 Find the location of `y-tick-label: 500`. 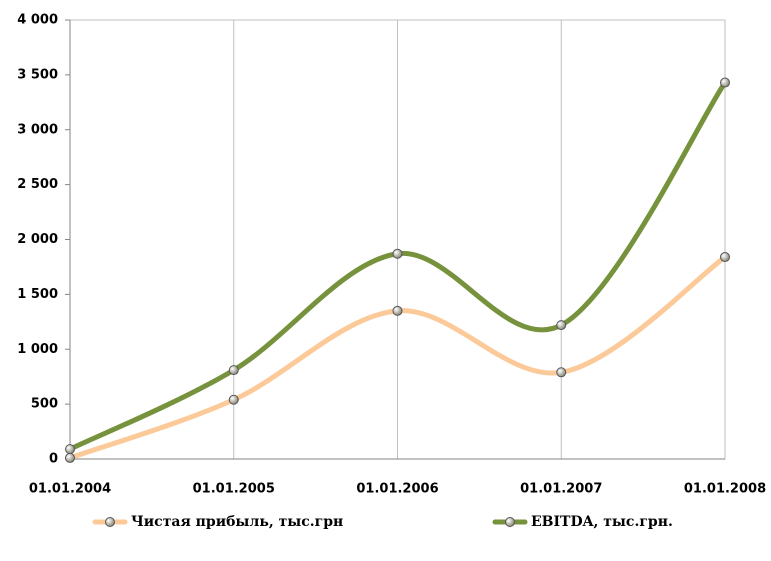

y-tick-label: 500 is located at coordinates (44, 404).